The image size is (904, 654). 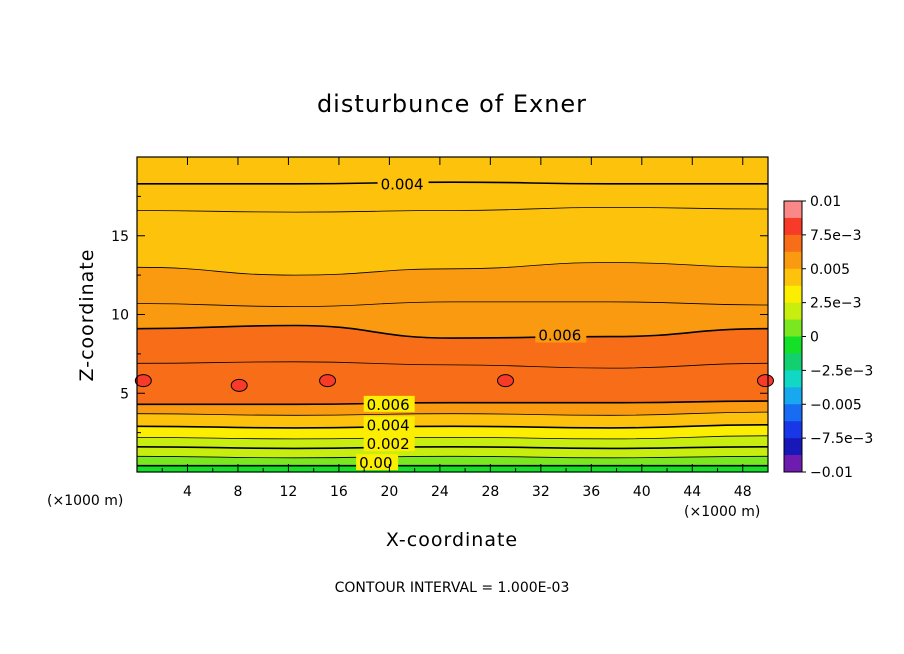 I want to click on x-unit-left: (×1000 m), so click(x=85, y=501).